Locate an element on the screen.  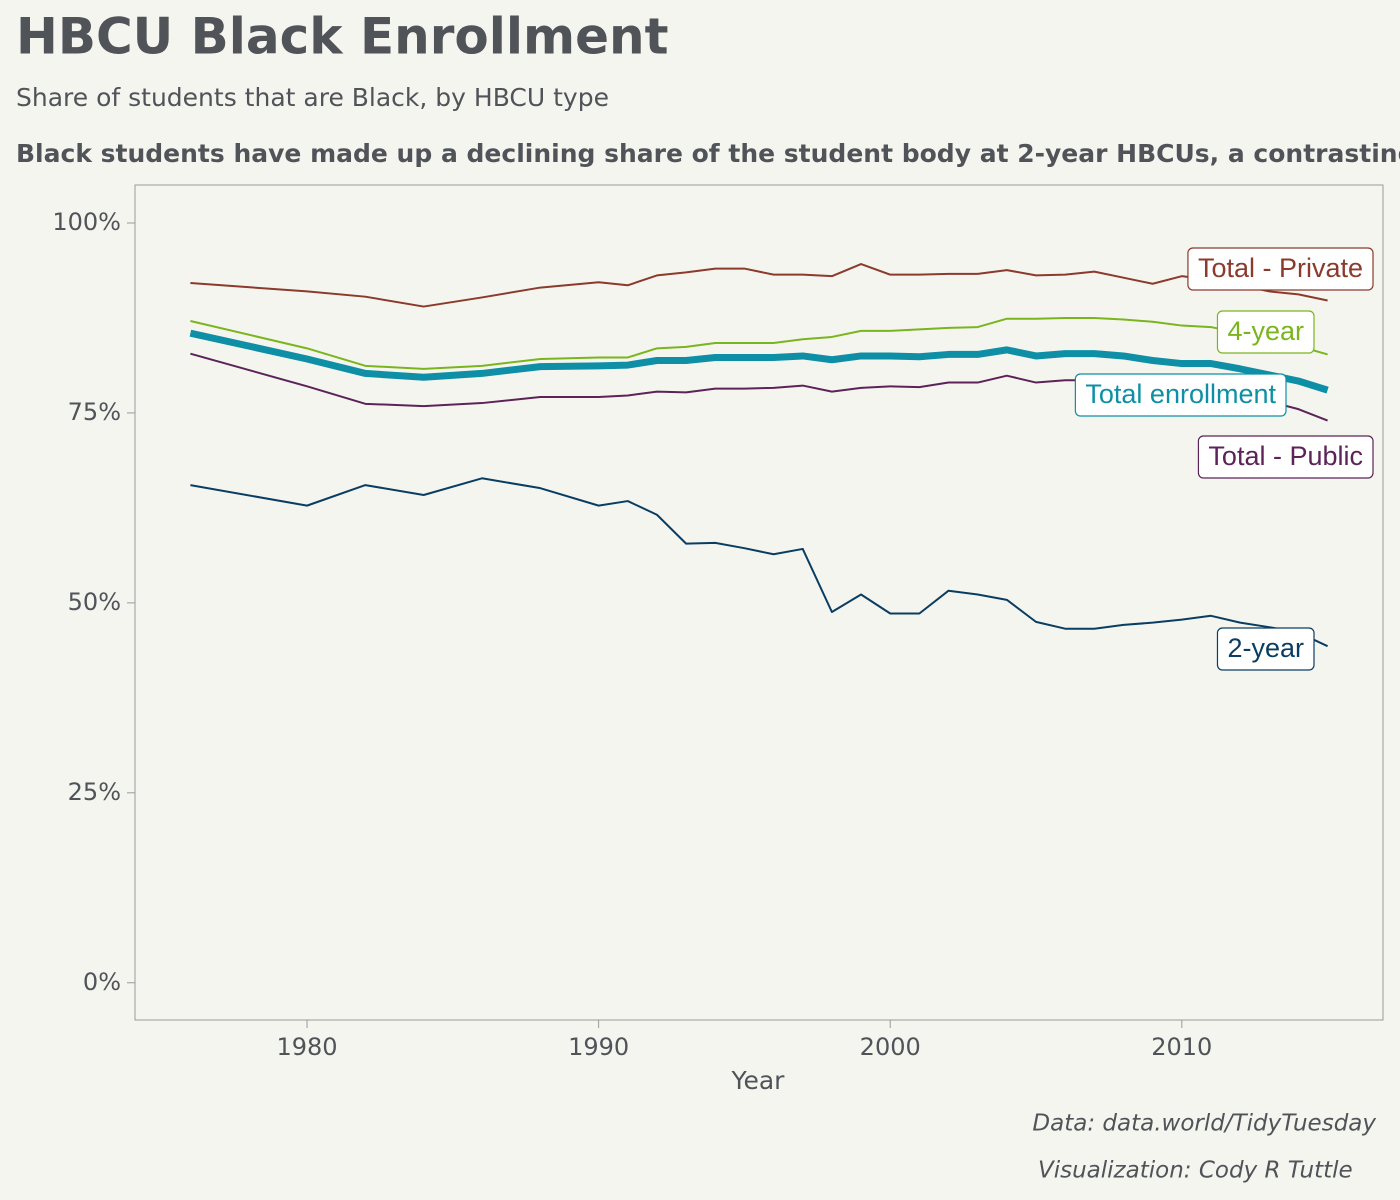
legend-label: 4-year is located at coordinates (1265, 331).